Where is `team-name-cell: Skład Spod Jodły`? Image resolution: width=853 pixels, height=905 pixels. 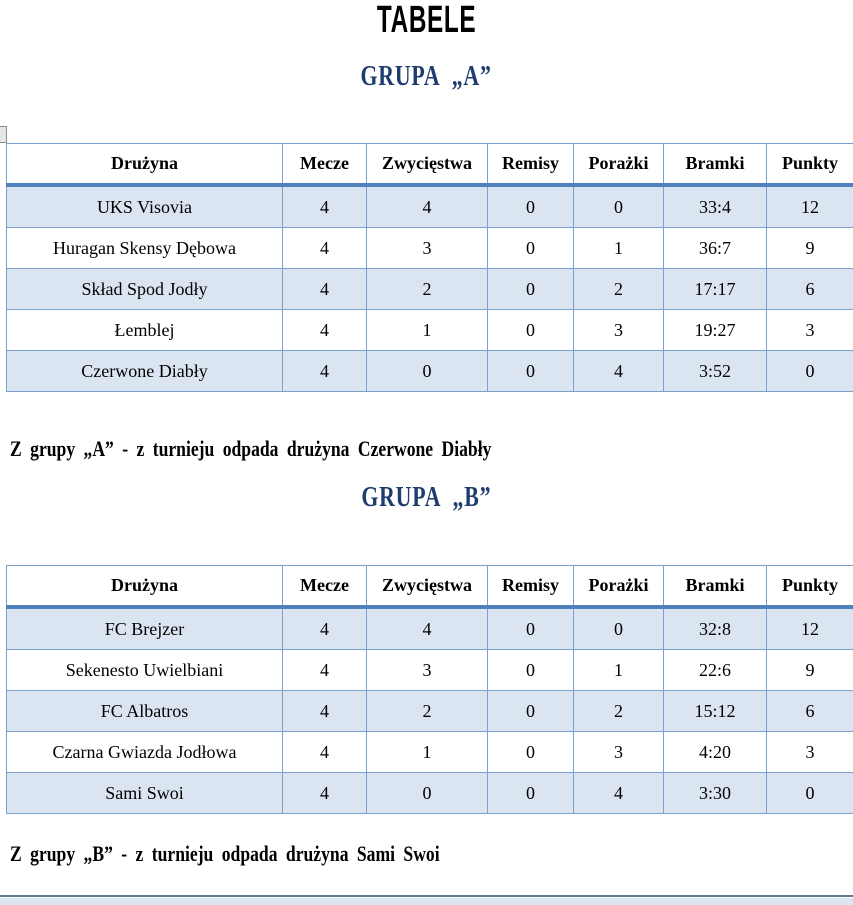
team-name-cell: Skład Spod Jodły is located at coordinates (144, 289).